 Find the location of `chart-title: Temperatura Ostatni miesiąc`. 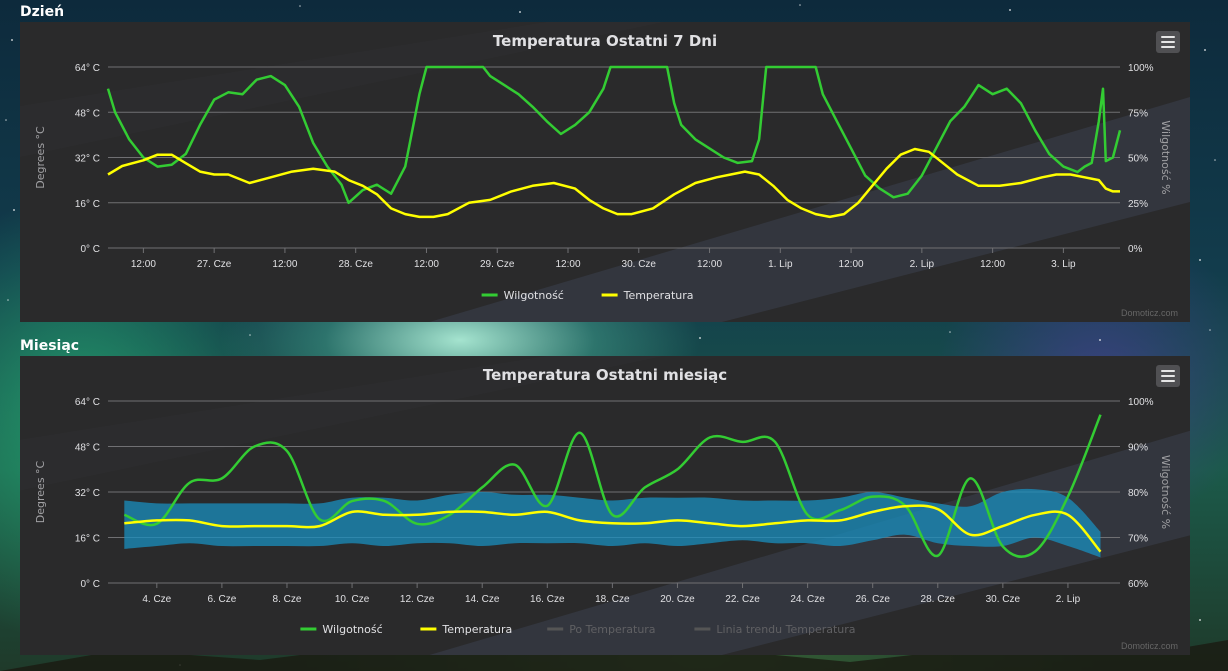

chart-title: Temperatura Ostatni miesiąc is located at coordinates (605, 375).